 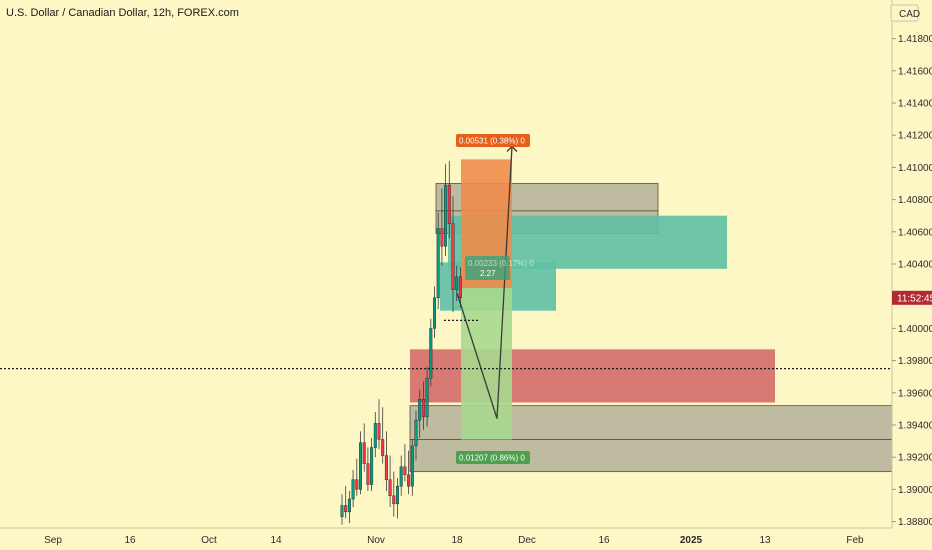 I want to click on currency-box, so click(x=904, y=13).